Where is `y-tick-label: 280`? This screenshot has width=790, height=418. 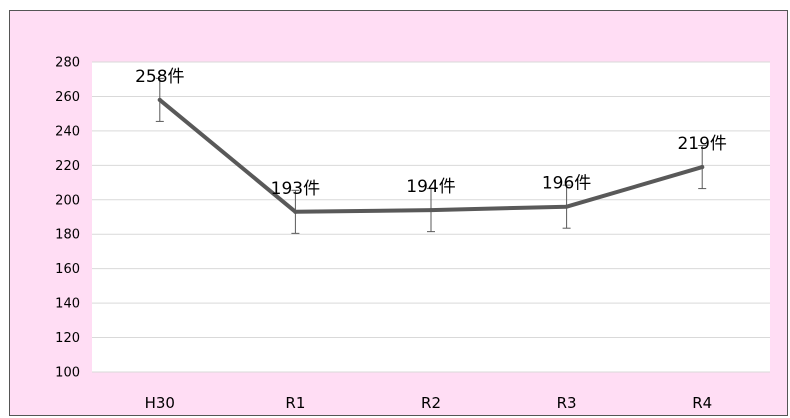 y-tick-label: 280 is located at coordinates (67, 63).